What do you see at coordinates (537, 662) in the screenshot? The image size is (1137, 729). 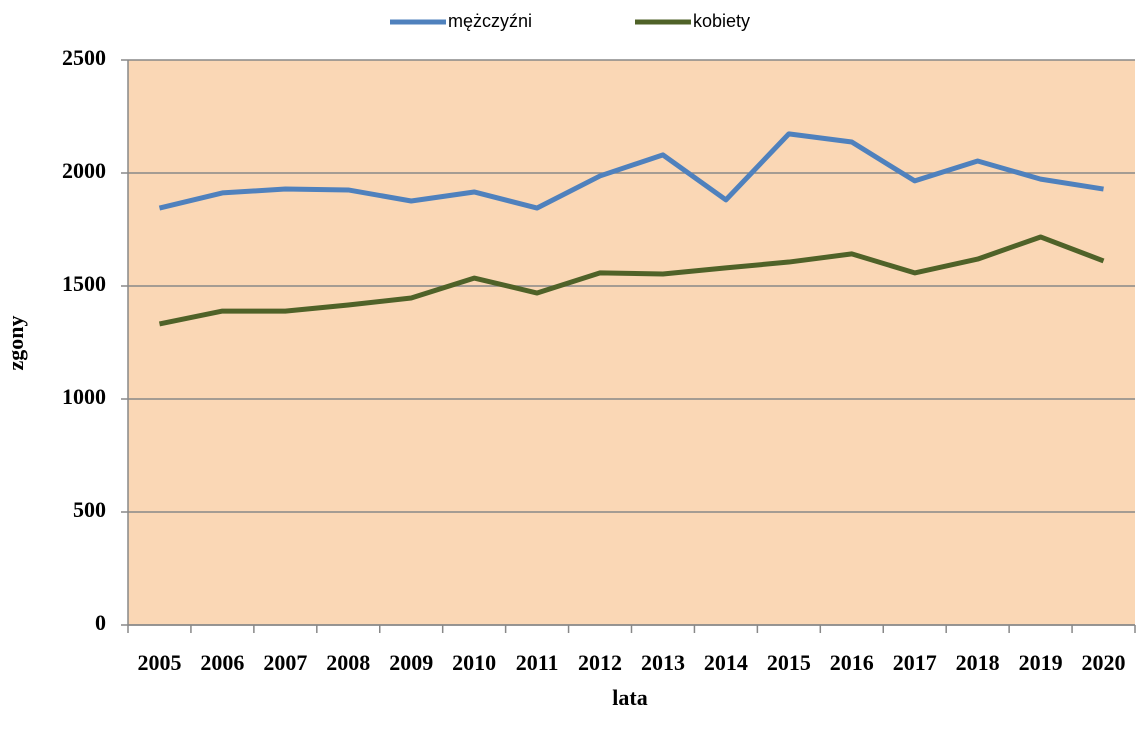 I see `x-tick-label: 2011` at bounding box center [537, 662].